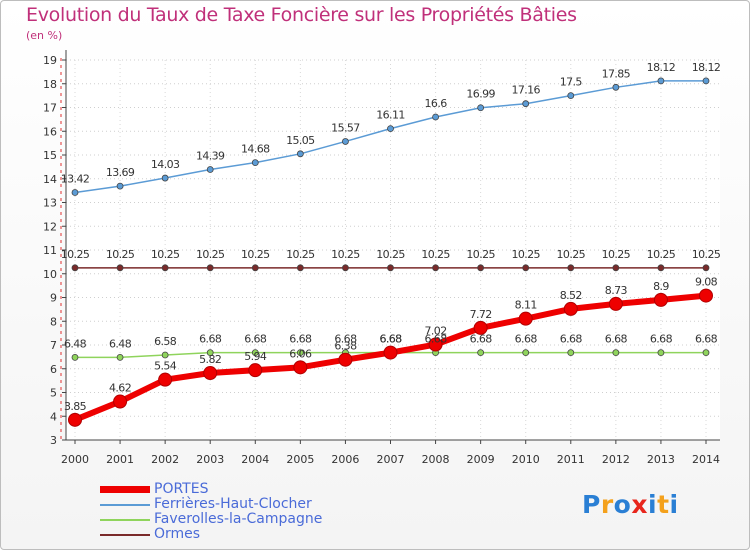 The width and height of the screenshot is (750, 550). What do you see at coordinates (53, 393) in the screenshot?
I see `y-tick-label: 5` at bounding box center [53, 393].